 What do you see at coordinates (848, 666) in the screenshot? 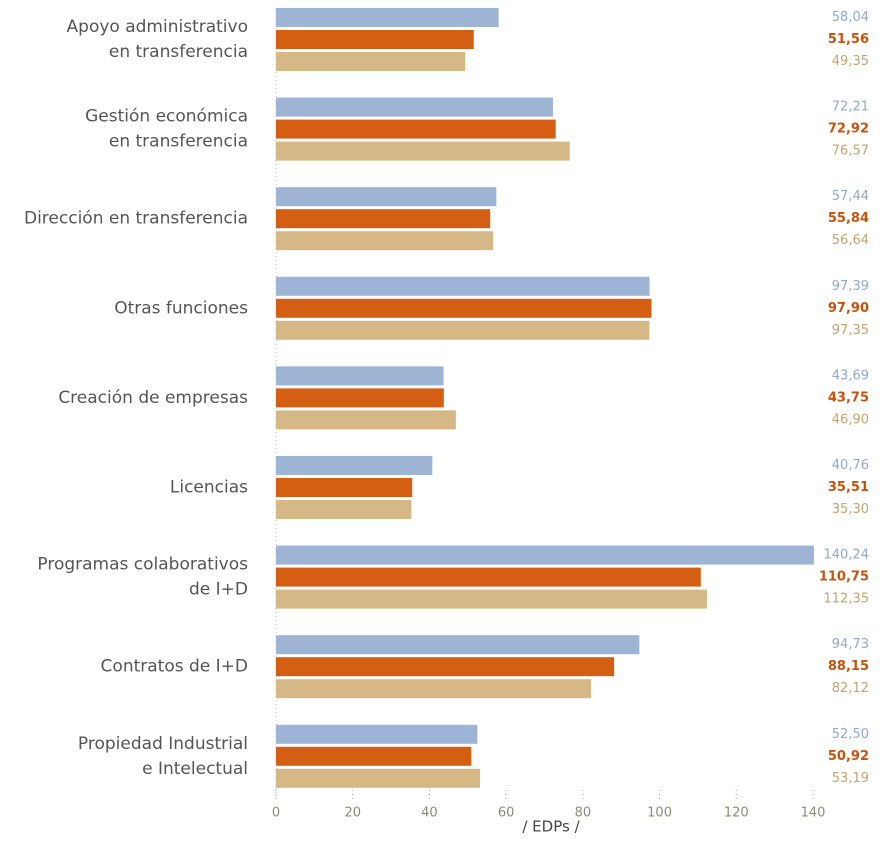
I see `value-label: 88,15` at bounding box center [848, 666].